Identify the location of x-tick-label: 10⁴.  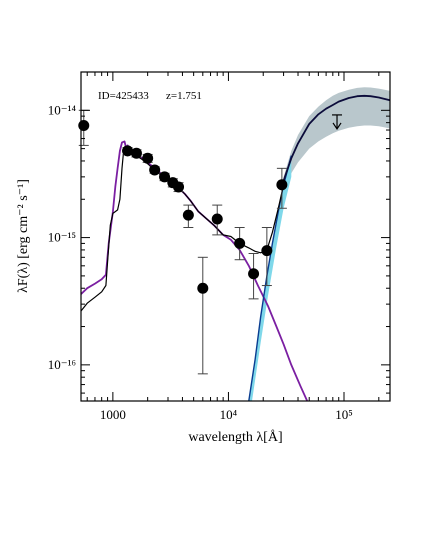
(229, 414).